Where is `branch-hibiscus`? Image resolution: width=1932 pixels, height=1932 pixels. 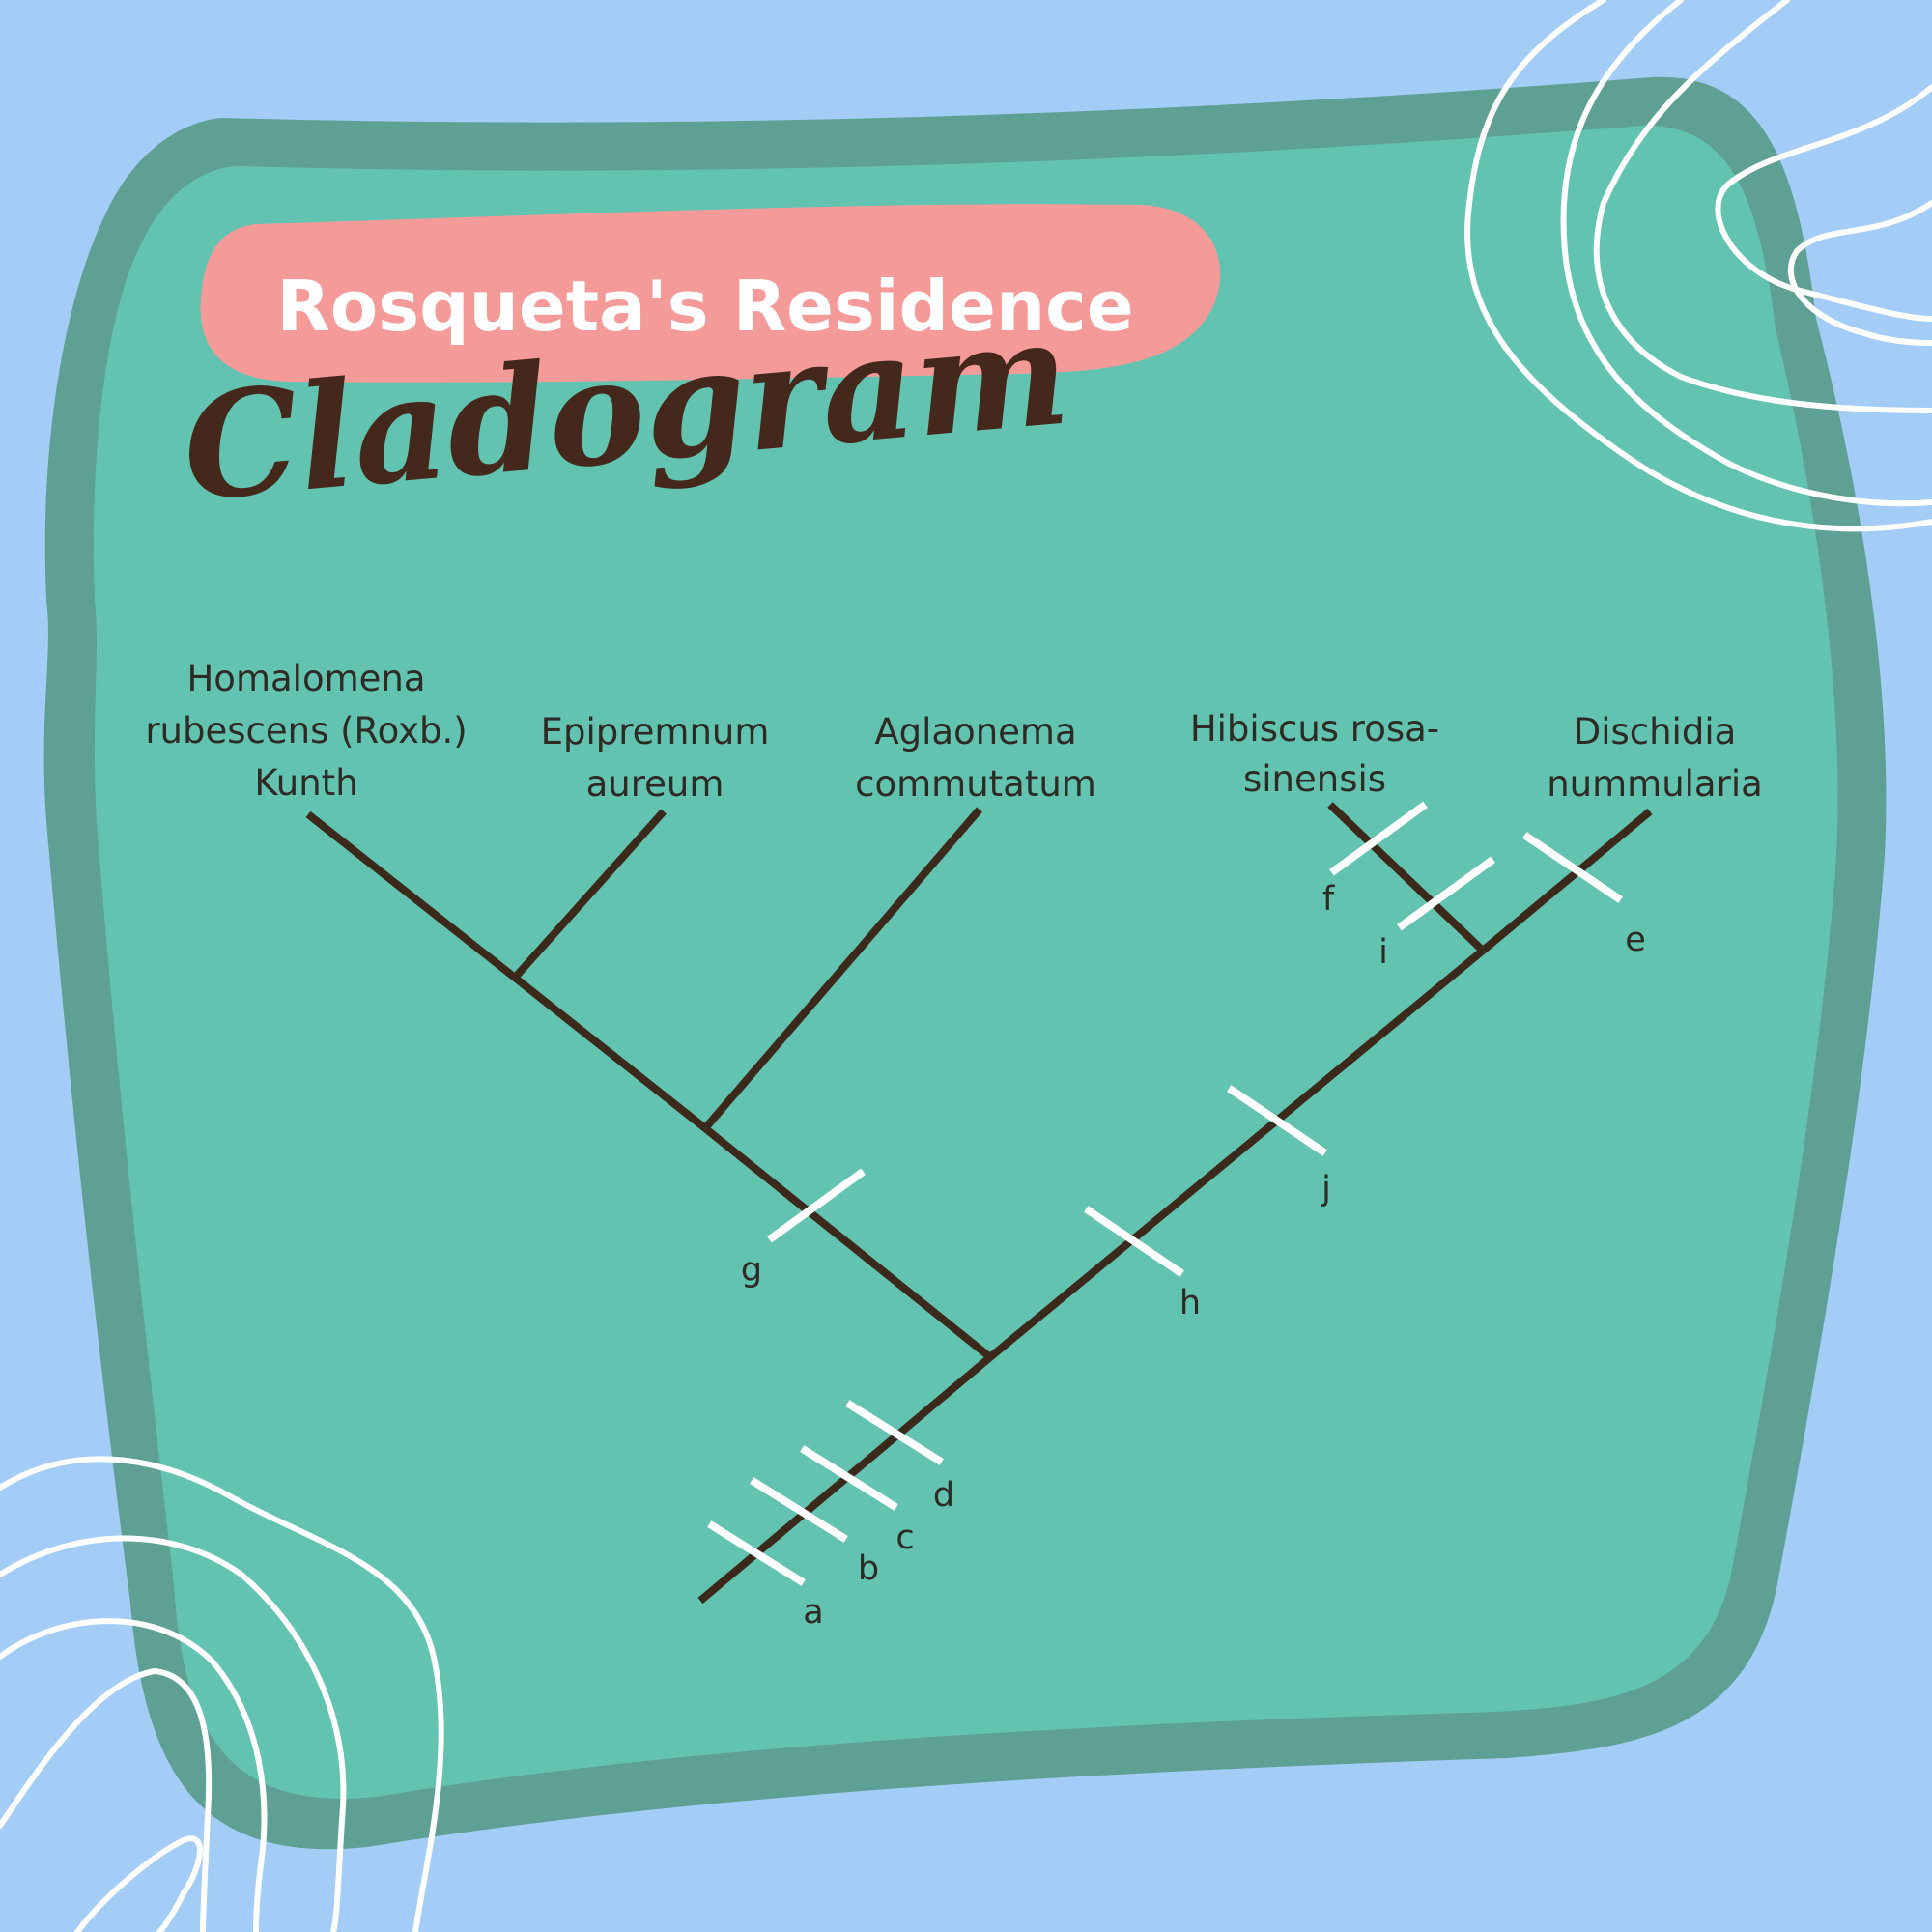
branch-hibiscus is located at coordinates (1406, 877).